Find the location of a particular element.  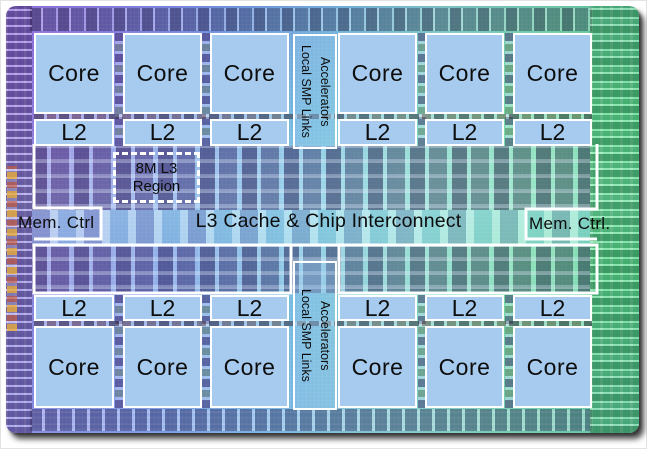

die-texture-bottom-io is located at coordinates (311, 420).